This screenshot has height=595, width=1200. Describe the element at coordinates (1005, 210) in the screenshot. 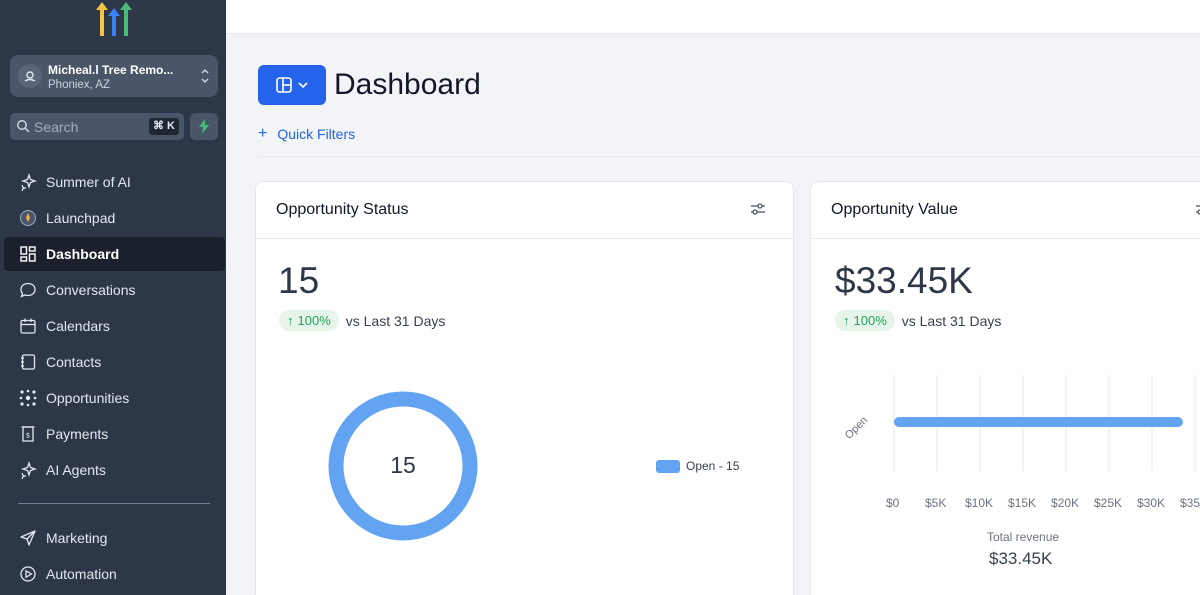

I see `card-header: Opportunity Value` at that location.